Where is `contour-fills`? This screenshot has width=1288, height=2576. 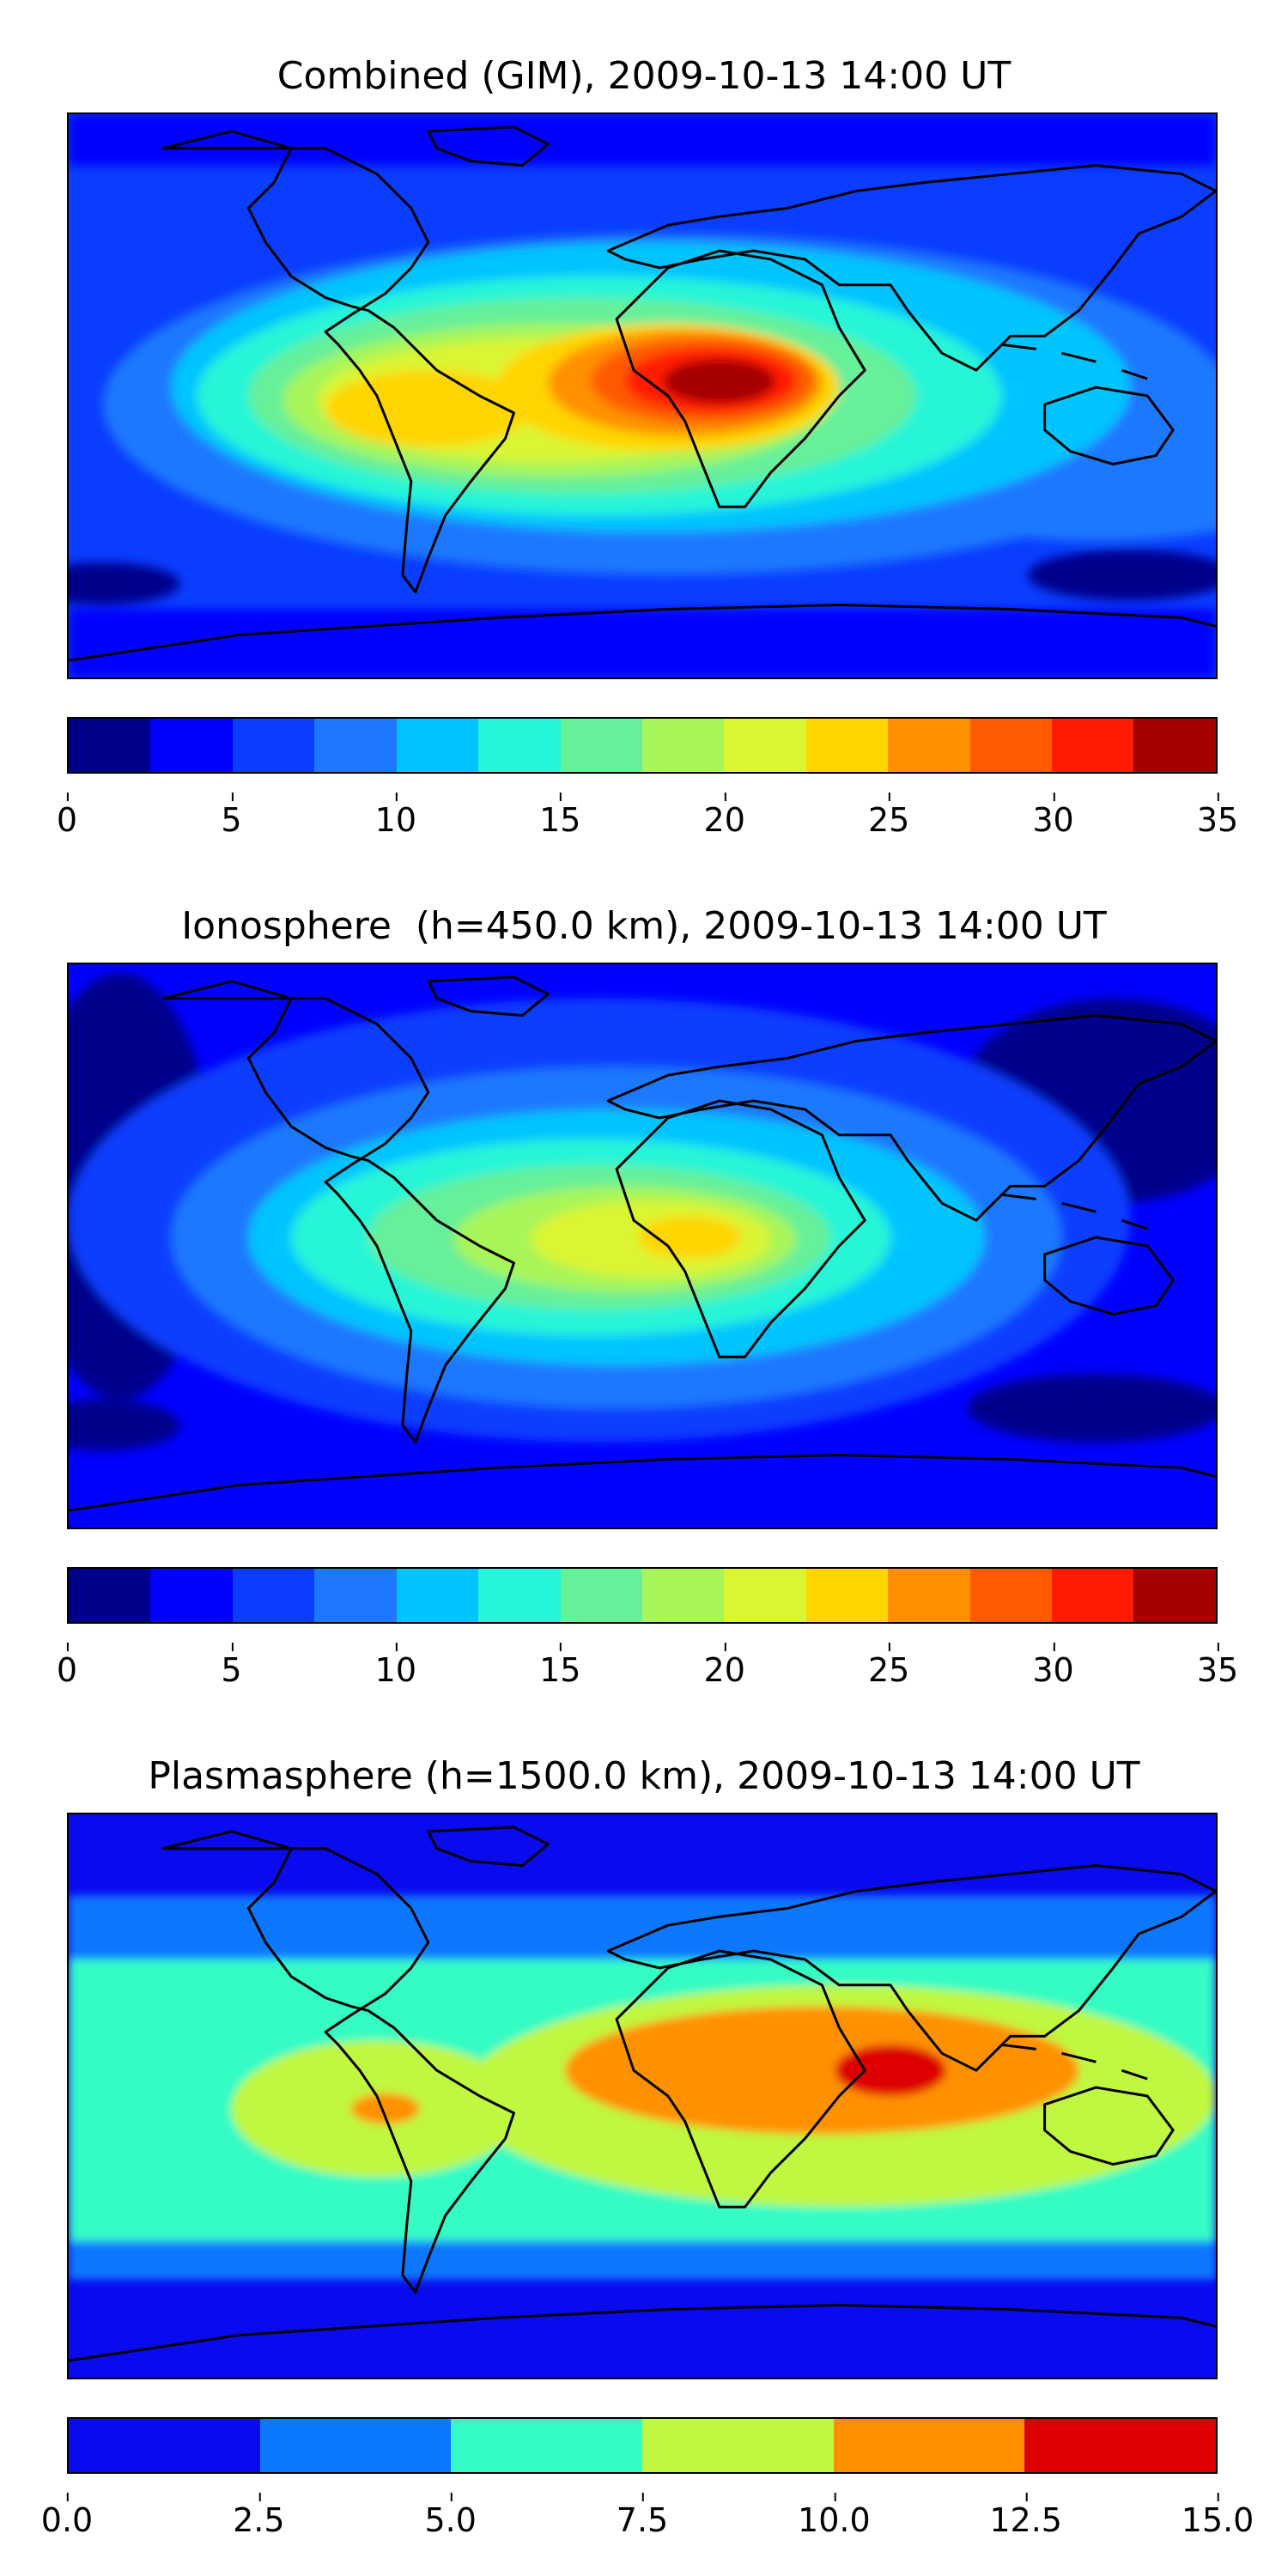
contour-fills is located at coordinates (642, 2087).